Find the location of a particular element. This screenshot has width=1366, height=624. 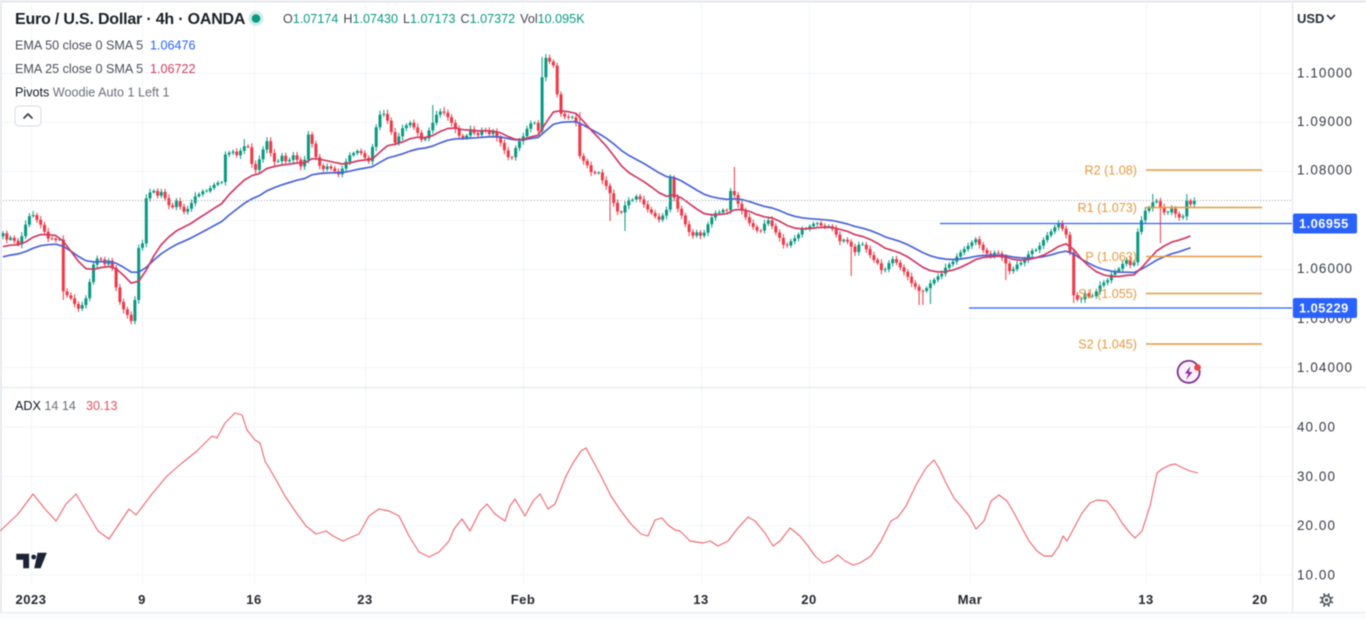

svg-text: R1 (1.073) is located at coordinates (1107, 208).